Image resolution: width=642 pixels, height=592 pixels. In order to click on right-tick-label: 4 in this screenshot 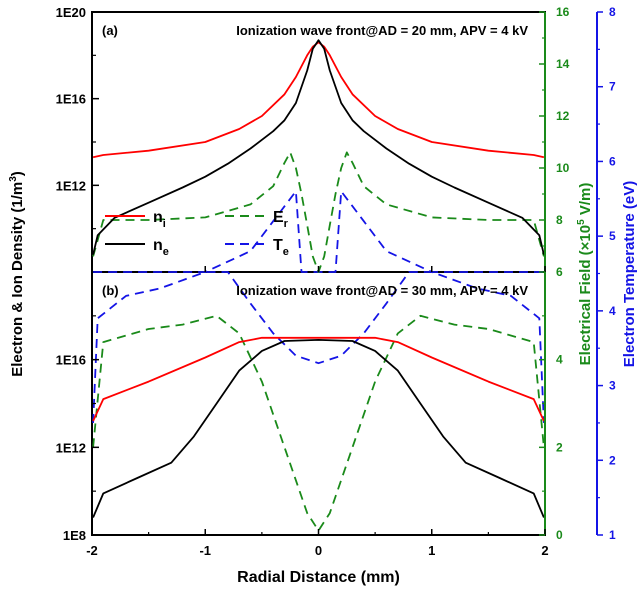, I will do `click(612, 311)`.